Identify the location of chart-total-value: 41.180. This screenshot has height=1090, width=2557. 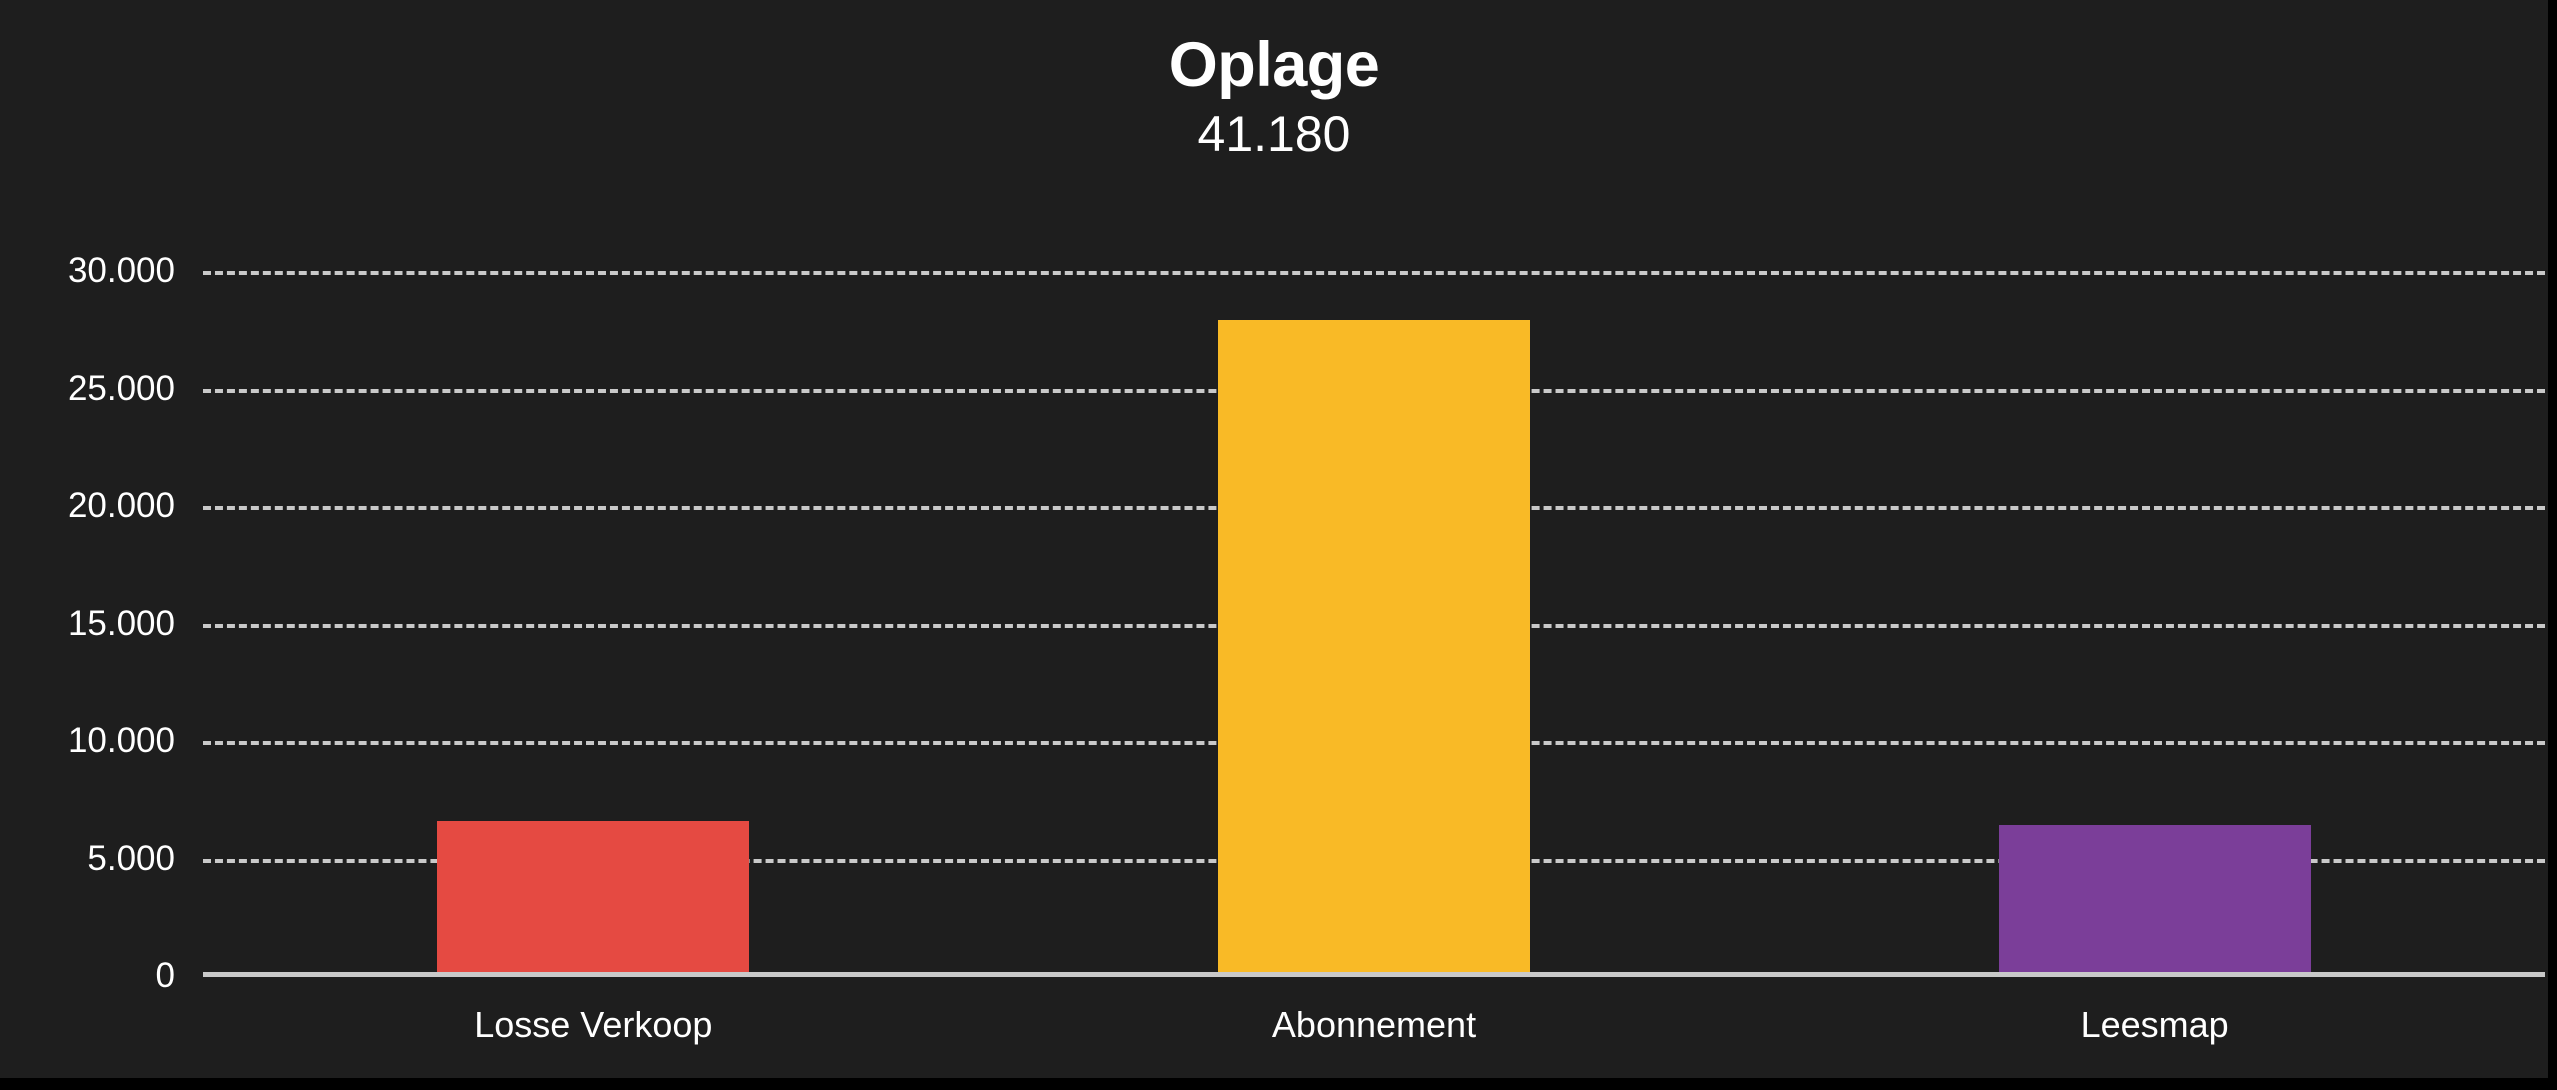
(1274, 133).